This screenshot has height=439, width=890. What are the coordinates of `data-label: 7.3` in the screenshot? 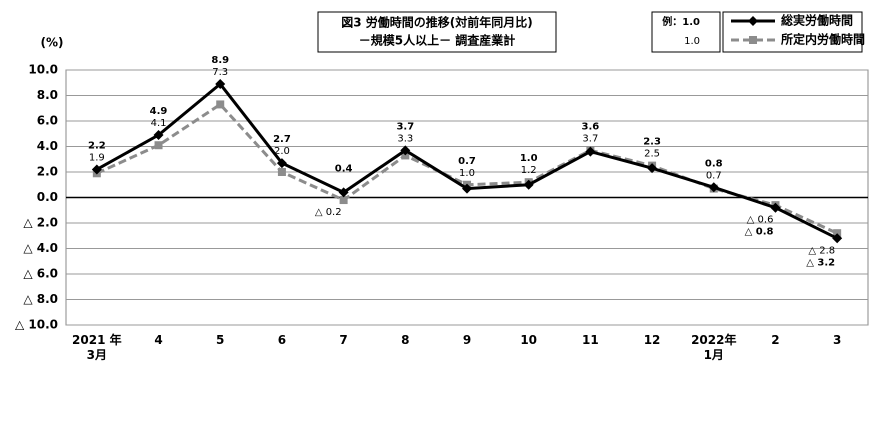 It's located at (220, 72).